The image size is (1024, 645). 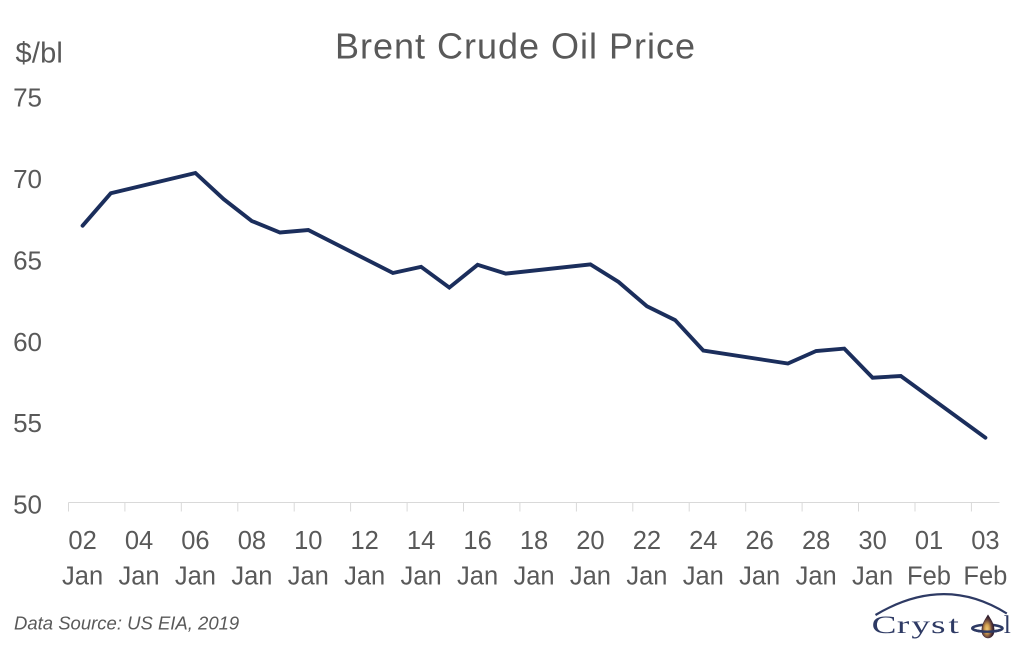 I want to click on svg-text: 14, so click(x=421, y=541).